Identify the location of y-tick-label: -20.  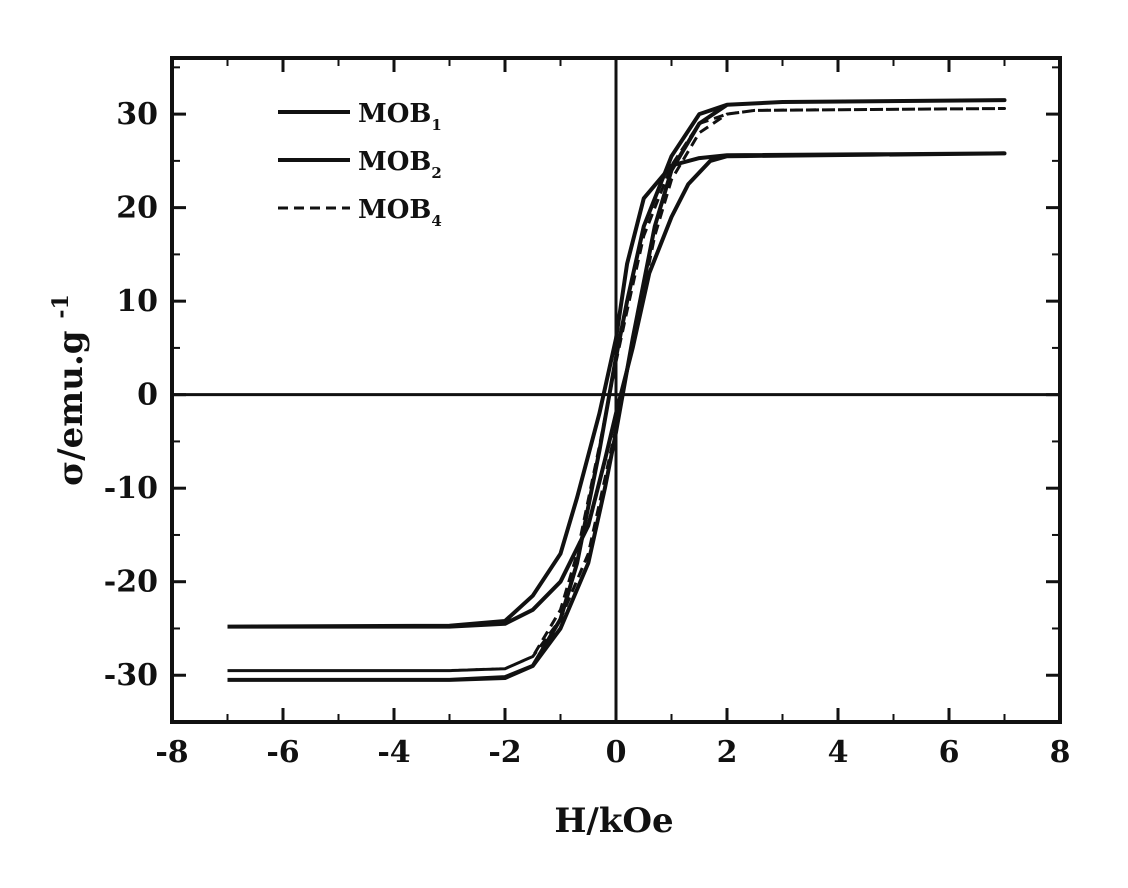
(131, 582).